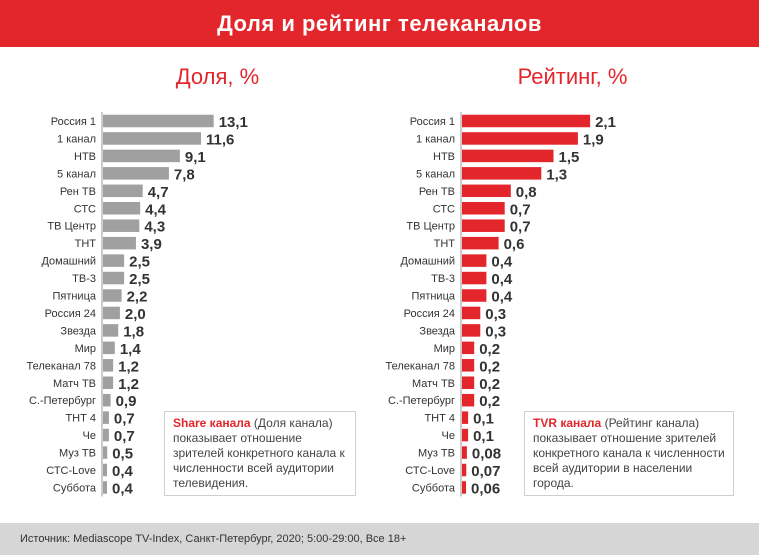 The height and width of the screenshot is (555, 759). What do you see at coordinates (131, 349) in the screenshot?
I see `share-value-label: 1,4` at bounding box center [131, 349].